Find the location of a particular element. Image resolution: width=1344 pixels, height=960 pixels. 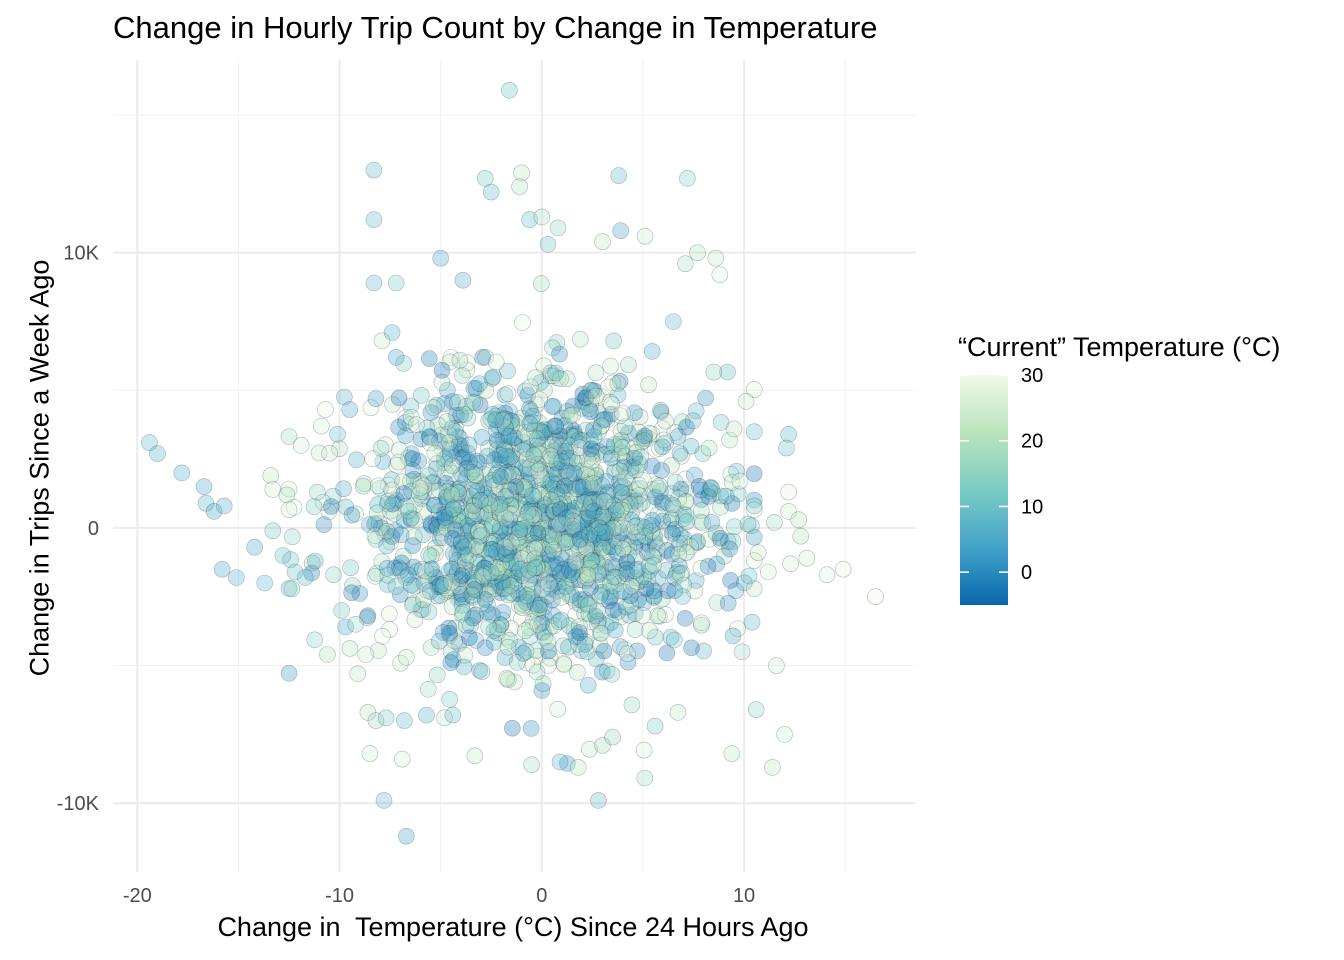

legend-tick-label: 10 is located at coordinates (1032, 507).